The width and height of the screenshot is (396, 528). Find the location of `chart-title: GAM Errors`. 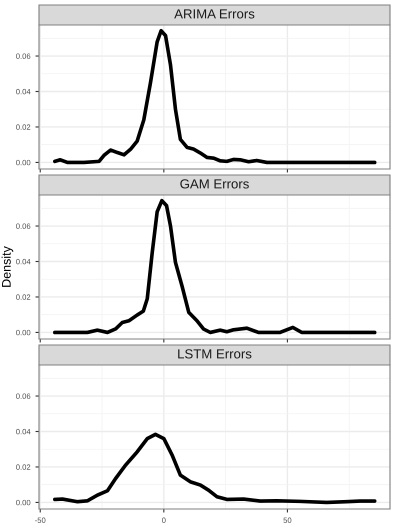

chart-title: GAM Errors is located at coordinates (214, 184).